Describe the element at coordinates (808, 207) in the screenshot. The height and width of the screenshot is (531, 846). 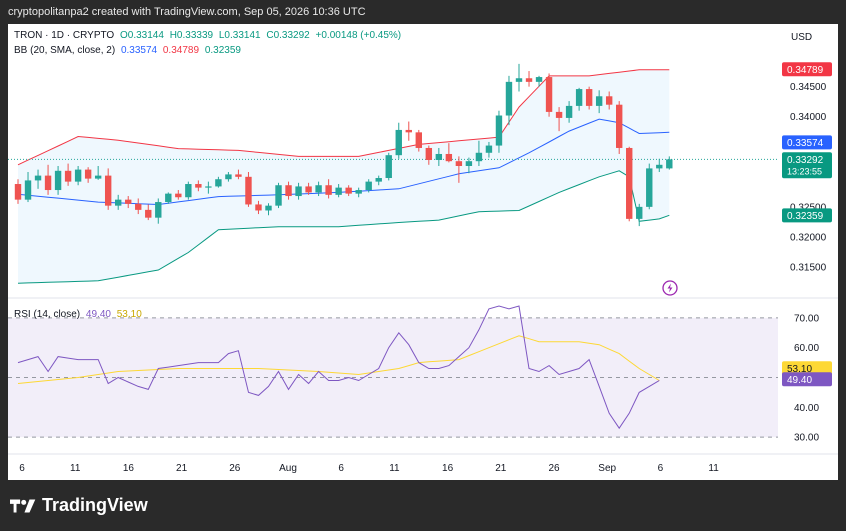
I see `price-tick-label: 0.32500` at that location.